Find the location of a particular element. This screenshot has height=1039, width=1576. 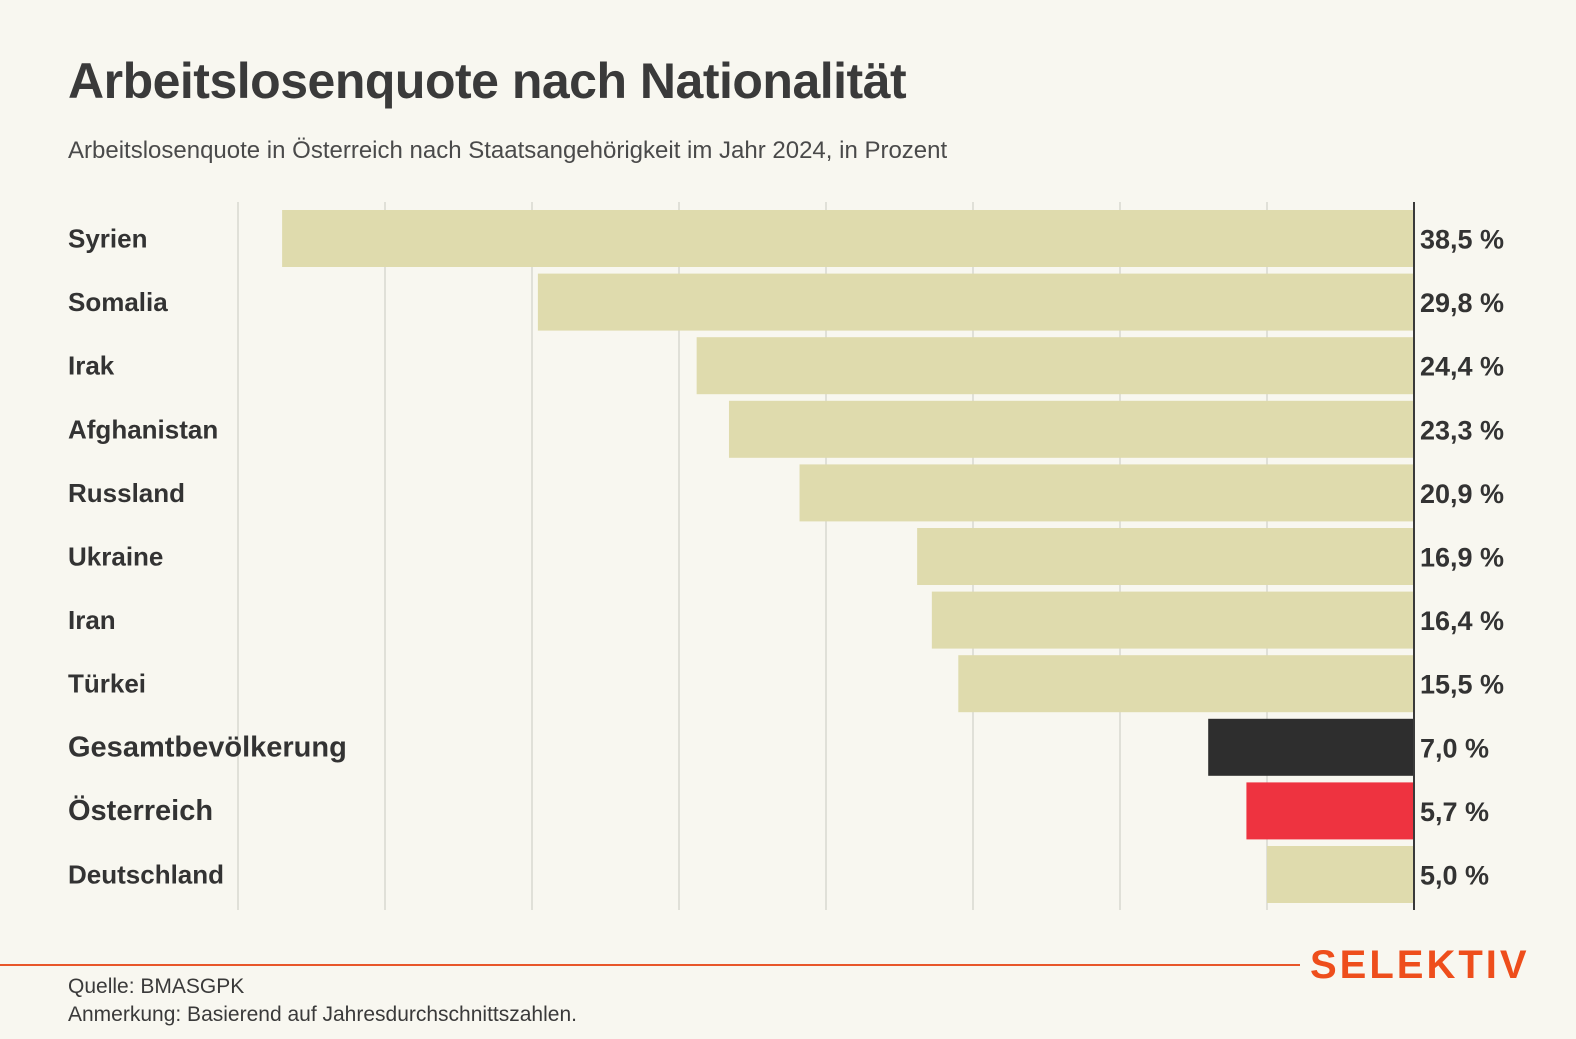

category-label-somalia: Somalia is located at coordinates (118, 302).